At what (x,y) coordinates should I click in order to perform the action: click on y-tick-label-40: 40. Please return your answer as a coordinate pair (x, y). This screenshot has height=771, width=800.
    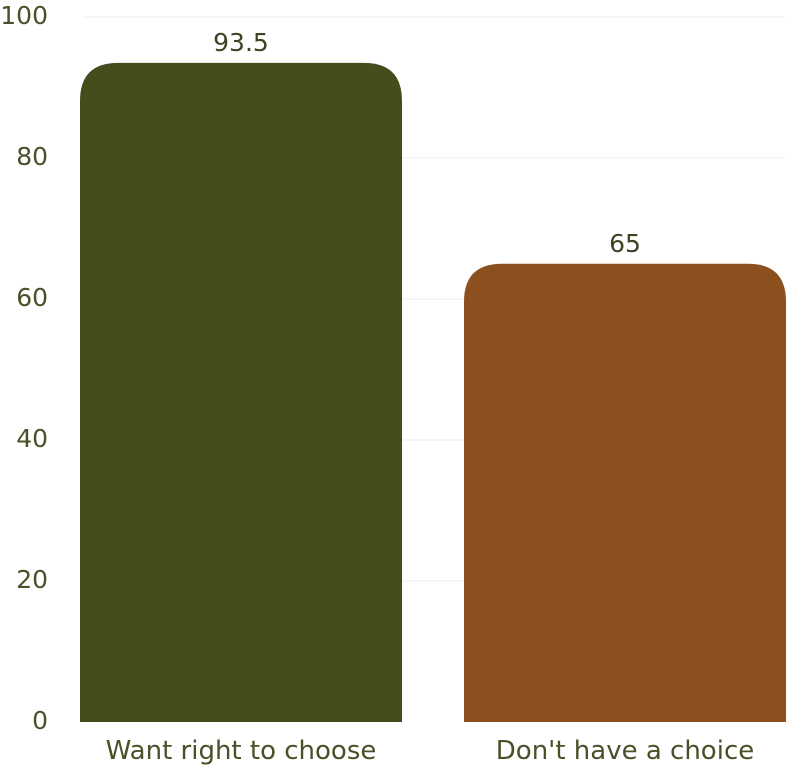
    Looking at the image, I should click on (32, 438).